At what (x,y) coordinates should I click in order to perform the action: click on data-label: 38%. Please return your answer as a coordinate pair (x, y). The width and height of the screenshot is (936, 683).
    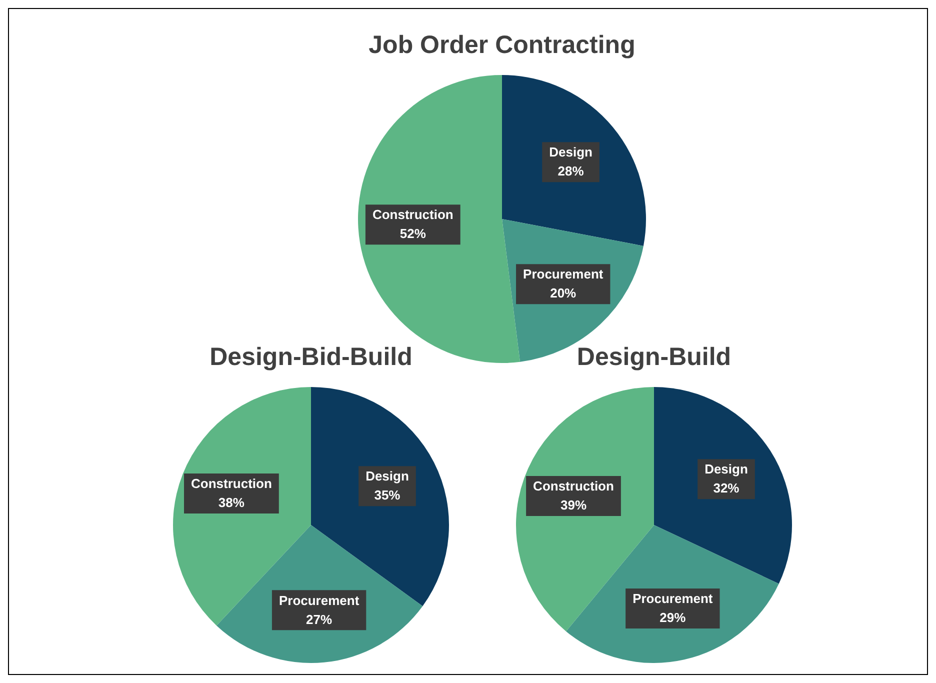
    Looking at the image, I should click on (231, 502).